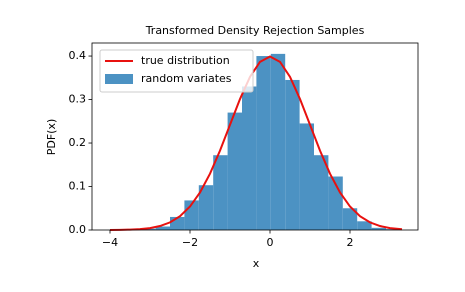 The width and height of the screenshot is (465, 292). I want to click on y-tick-label: 0.4, so click(78, 55).